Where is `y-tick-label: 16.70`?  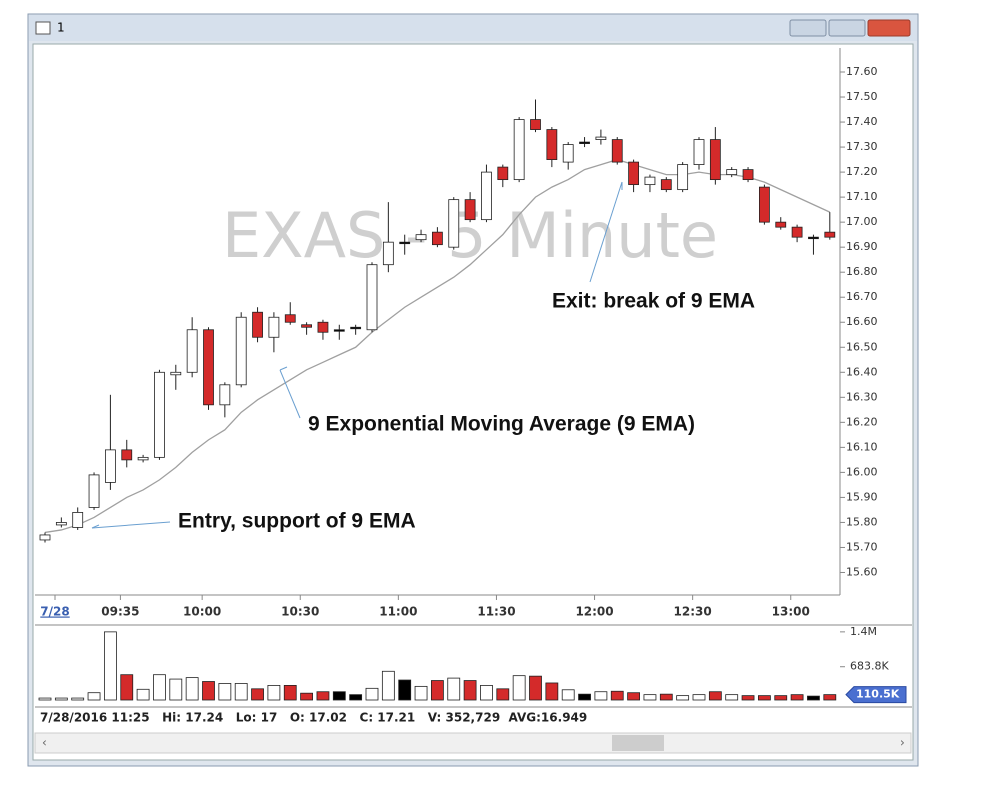
y-tick-label: 16.70 is located at coordinates (862, 296).